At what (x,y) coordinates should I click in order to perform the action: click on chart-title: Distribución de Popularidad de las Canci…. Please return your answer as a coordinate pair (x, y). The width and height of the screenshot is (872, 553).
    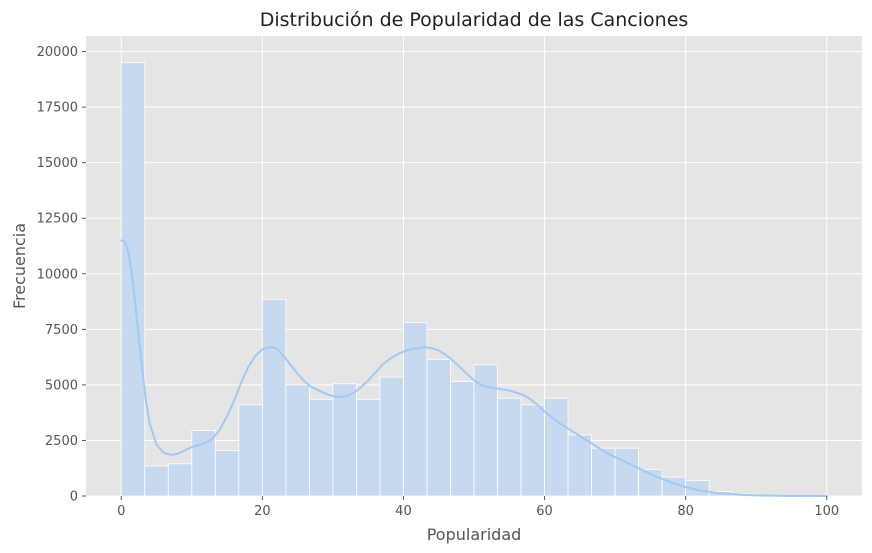
    Looking at the image, I should click on (474, 20).